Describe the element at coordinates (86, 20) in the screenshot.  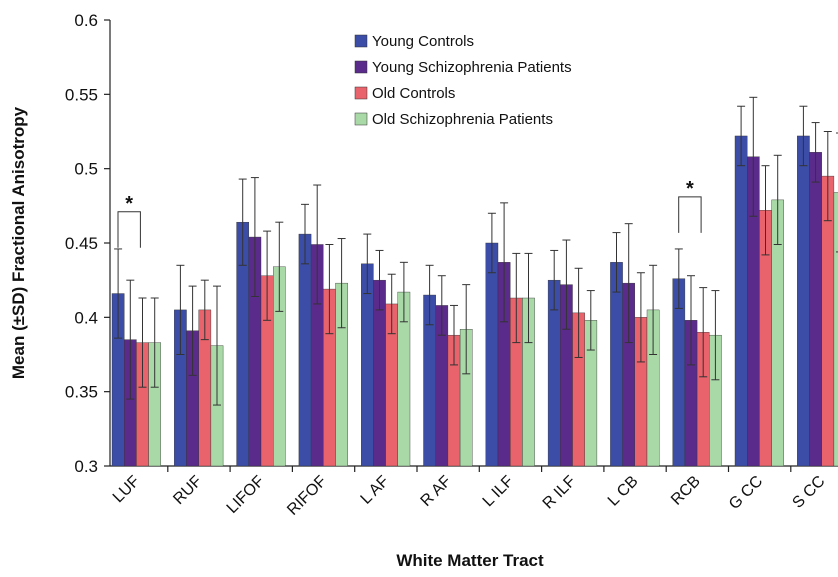
I see `y-tick-label: 0.6` at that location.